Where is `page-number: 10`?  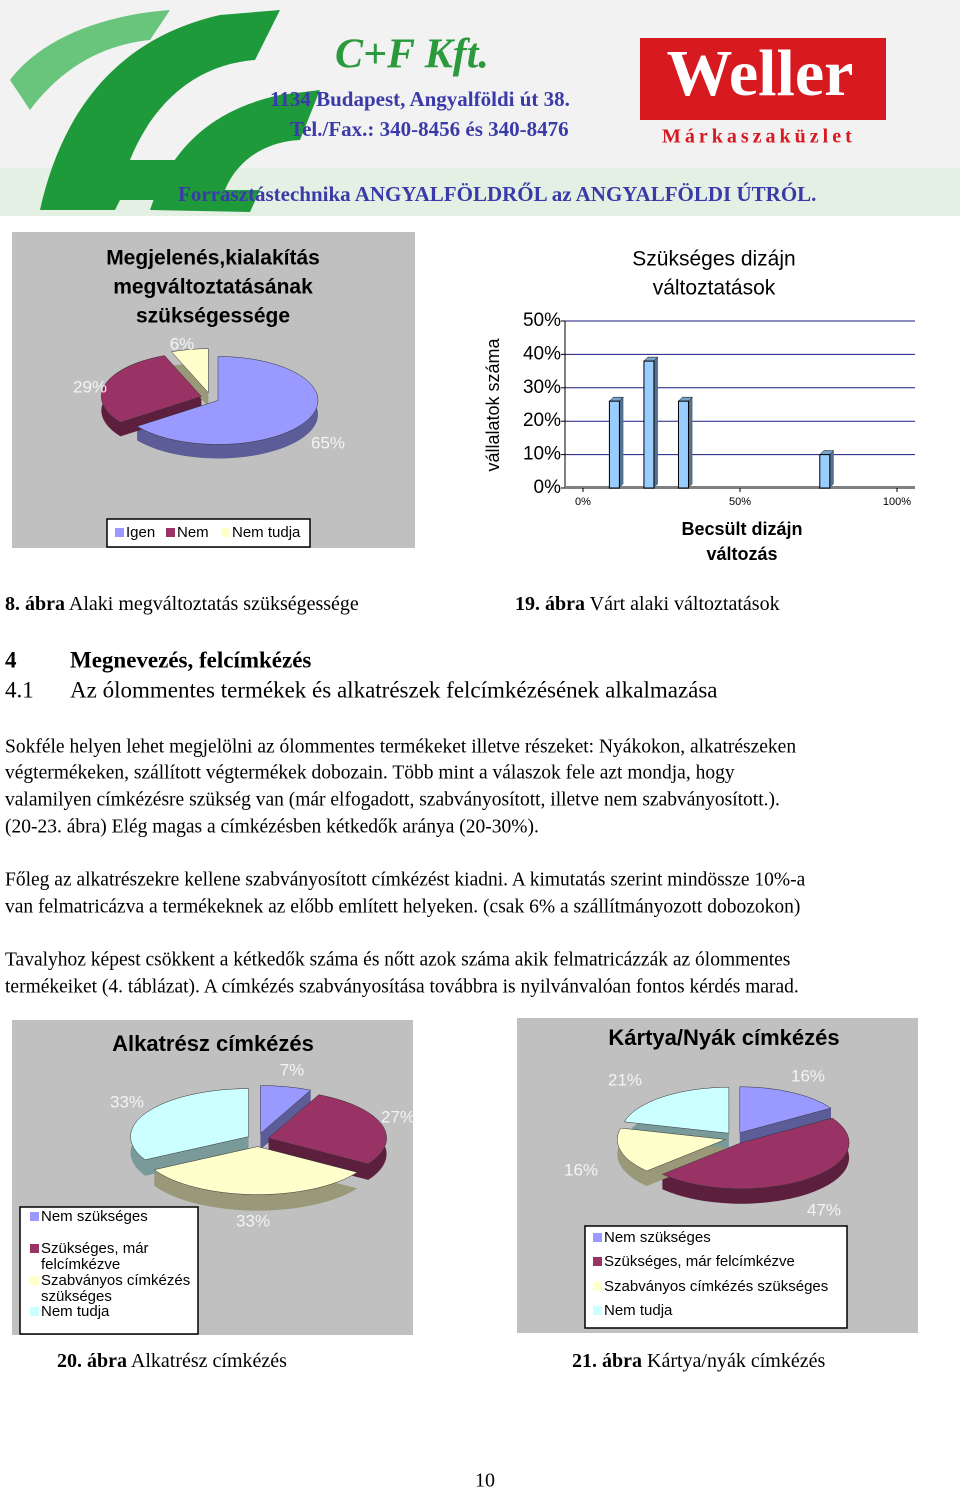
page-number: 10 is located at coordinates (485, 1481).